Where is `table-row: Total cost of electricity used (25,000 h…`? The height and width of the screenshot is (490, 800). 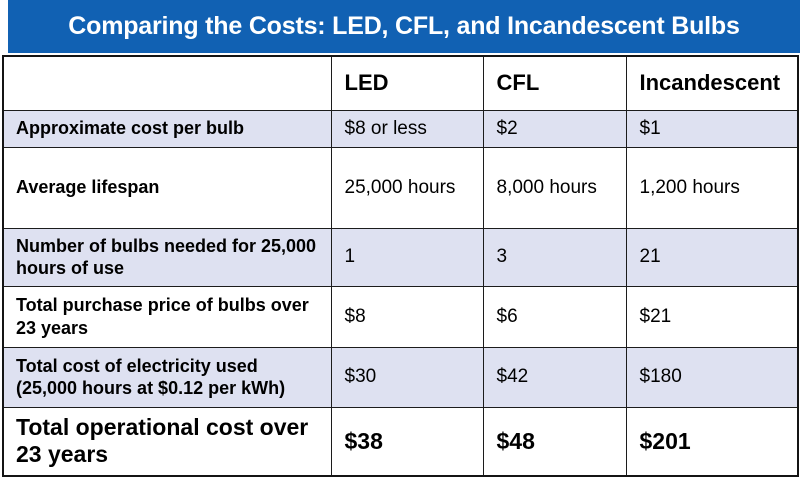
table-row: Total cost of electricity used (25,000 h… is located at coordinates (400, 377).